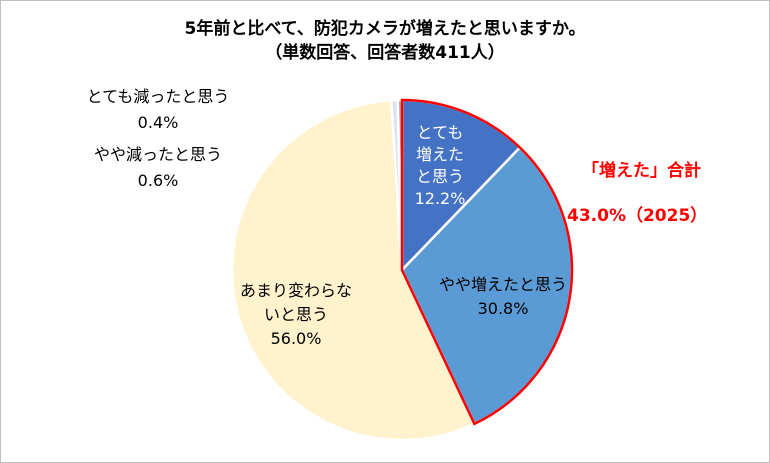 The height and width of the screenshot is (463, 770). Describe the element at coordinates (503, 296) in the screenshot. I see `slice-label-1: やや増えたと思う 30.8%` at that location.